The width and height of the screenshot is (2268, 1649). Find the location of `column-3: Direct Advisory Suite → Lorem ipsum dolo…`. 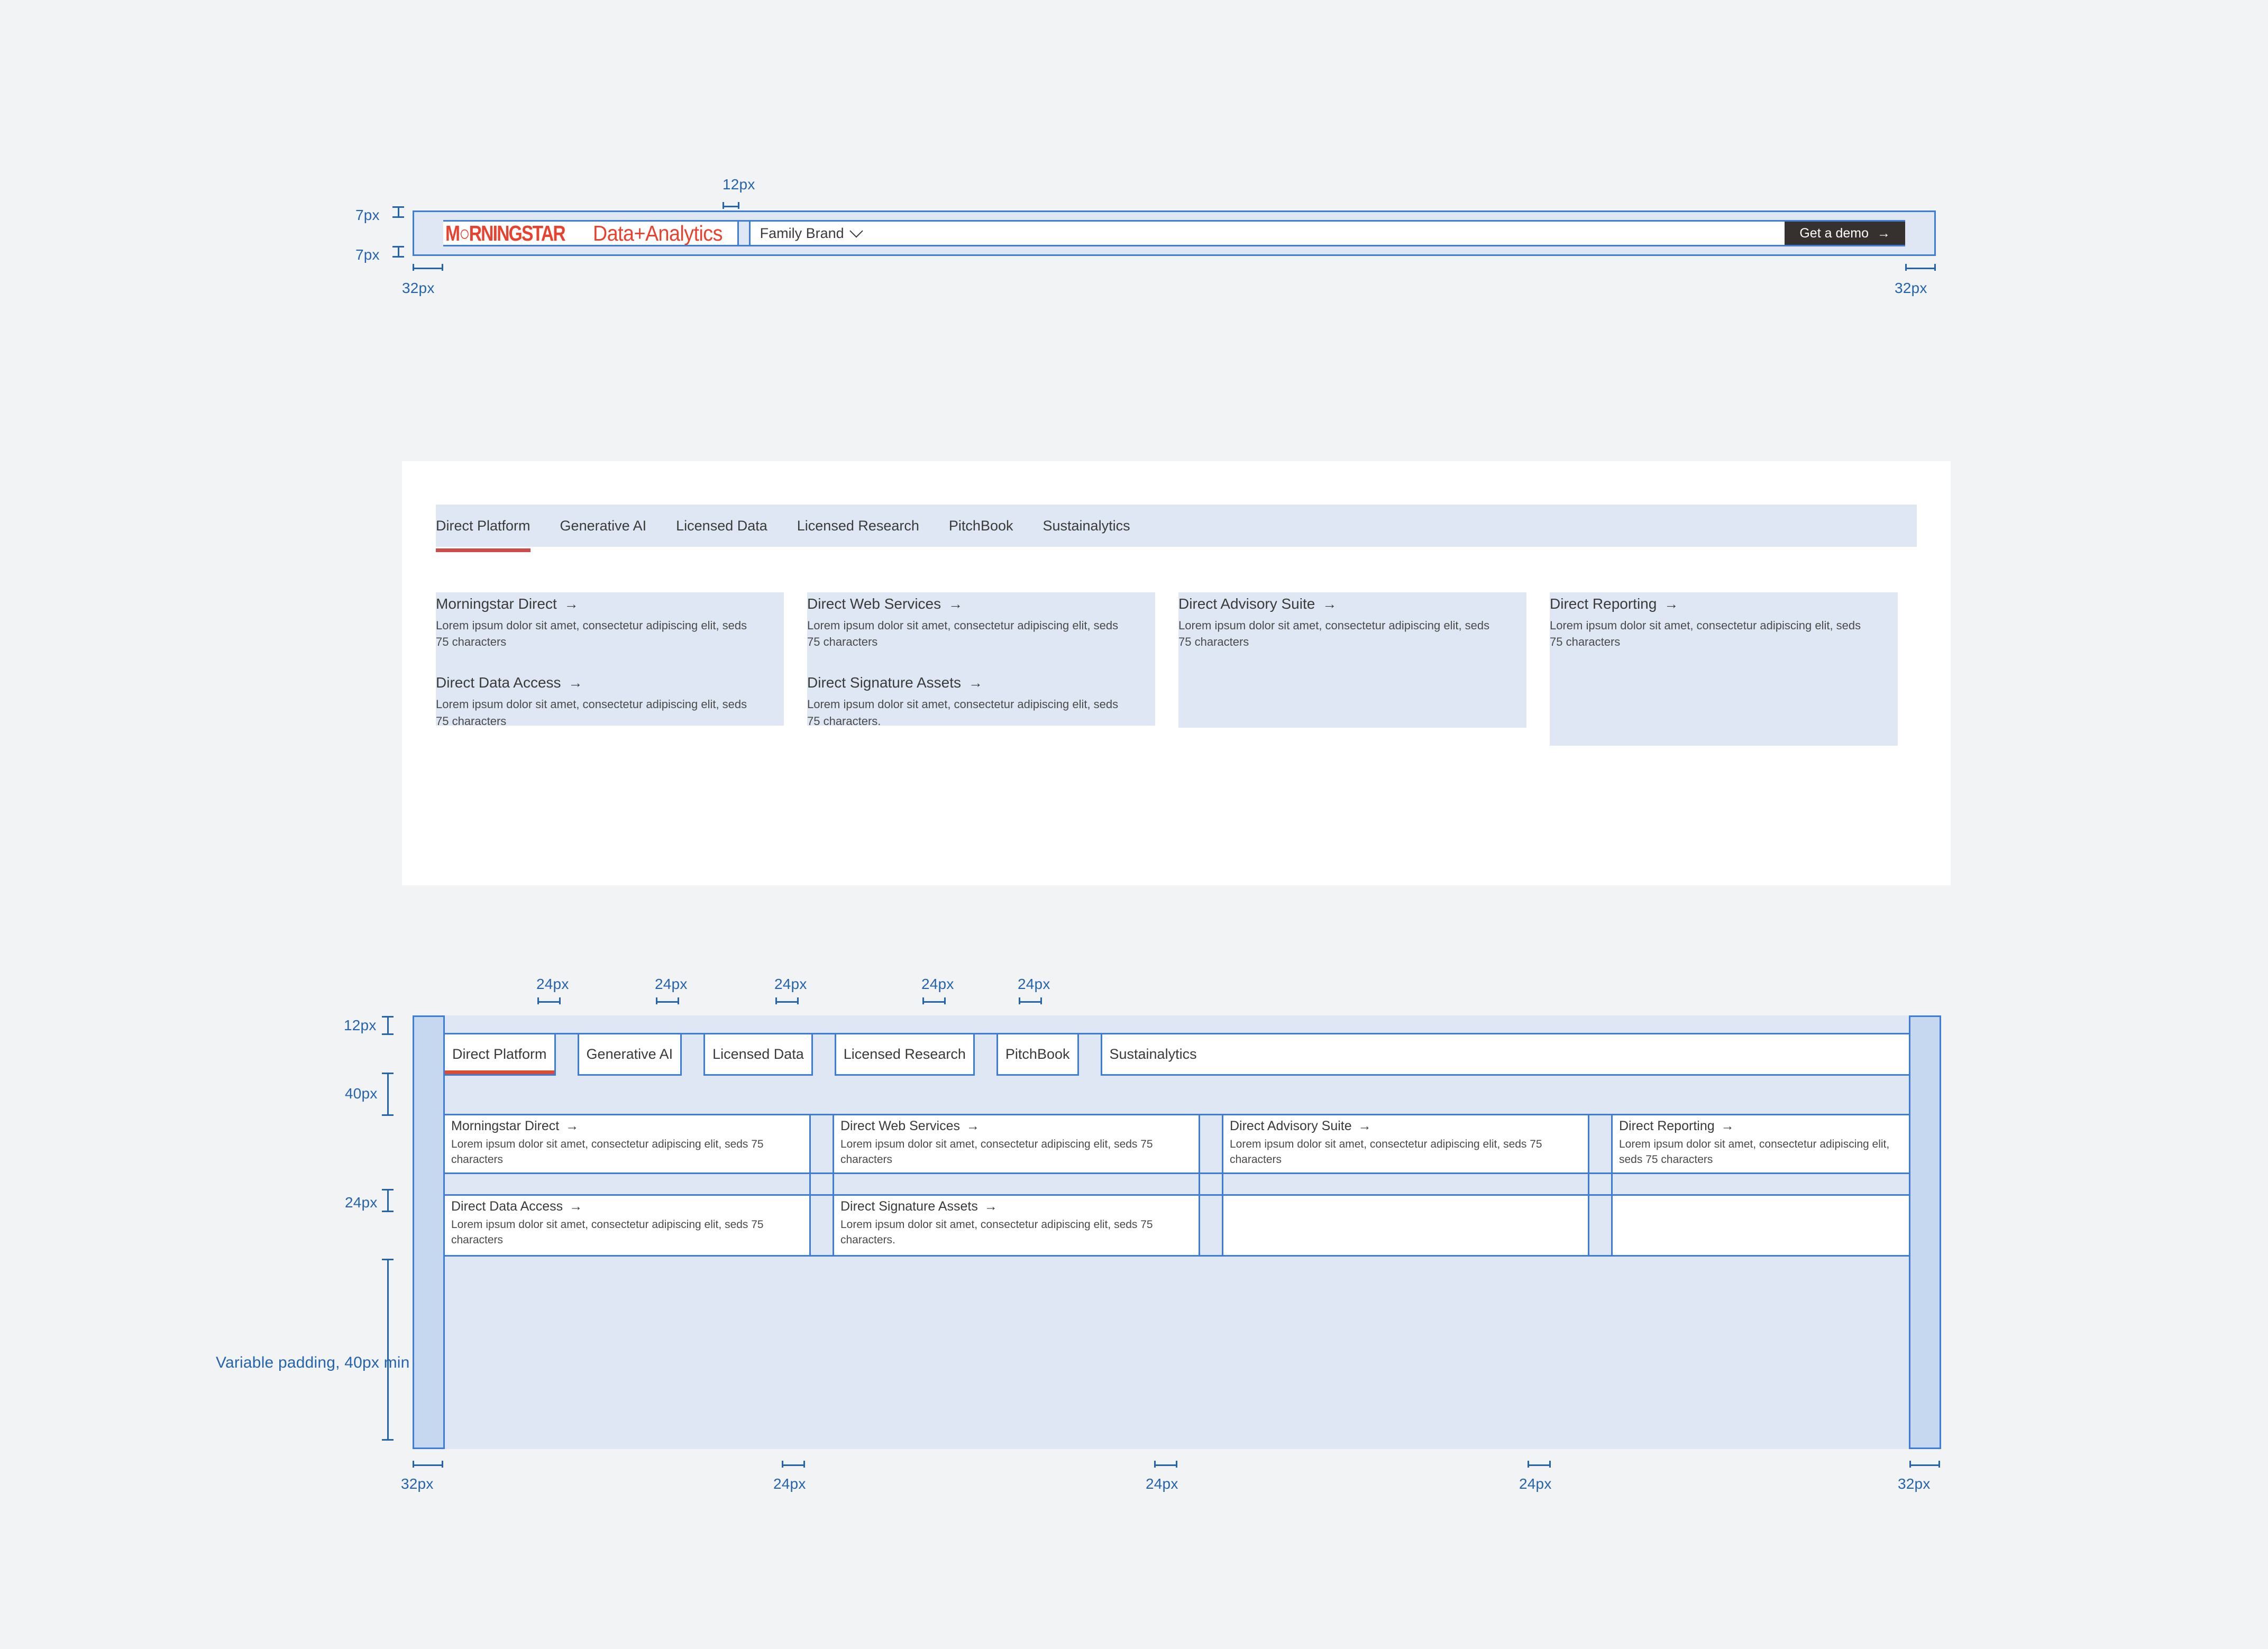

column-3: Direct Advisory Suite → Lorem ipsum dolo… is located at coordinates (1352, 660).